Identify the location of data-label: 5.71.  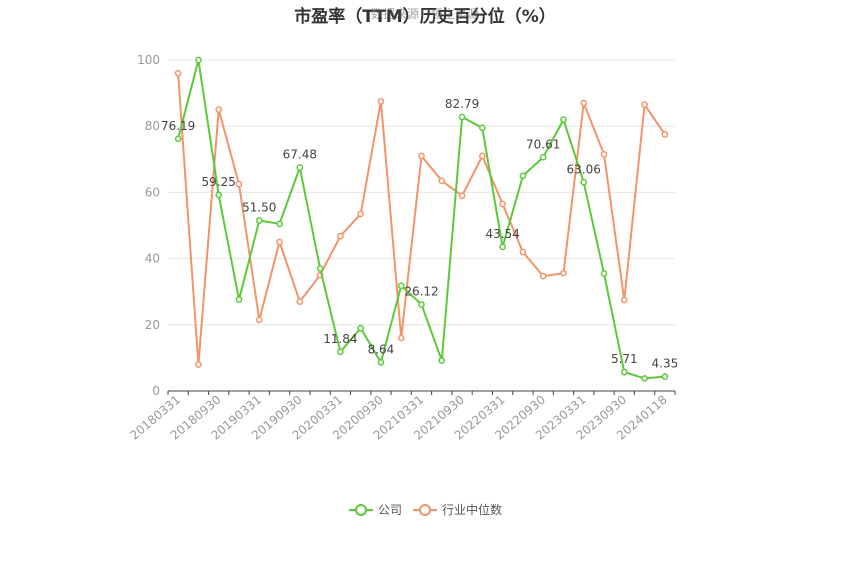
(624, 359).